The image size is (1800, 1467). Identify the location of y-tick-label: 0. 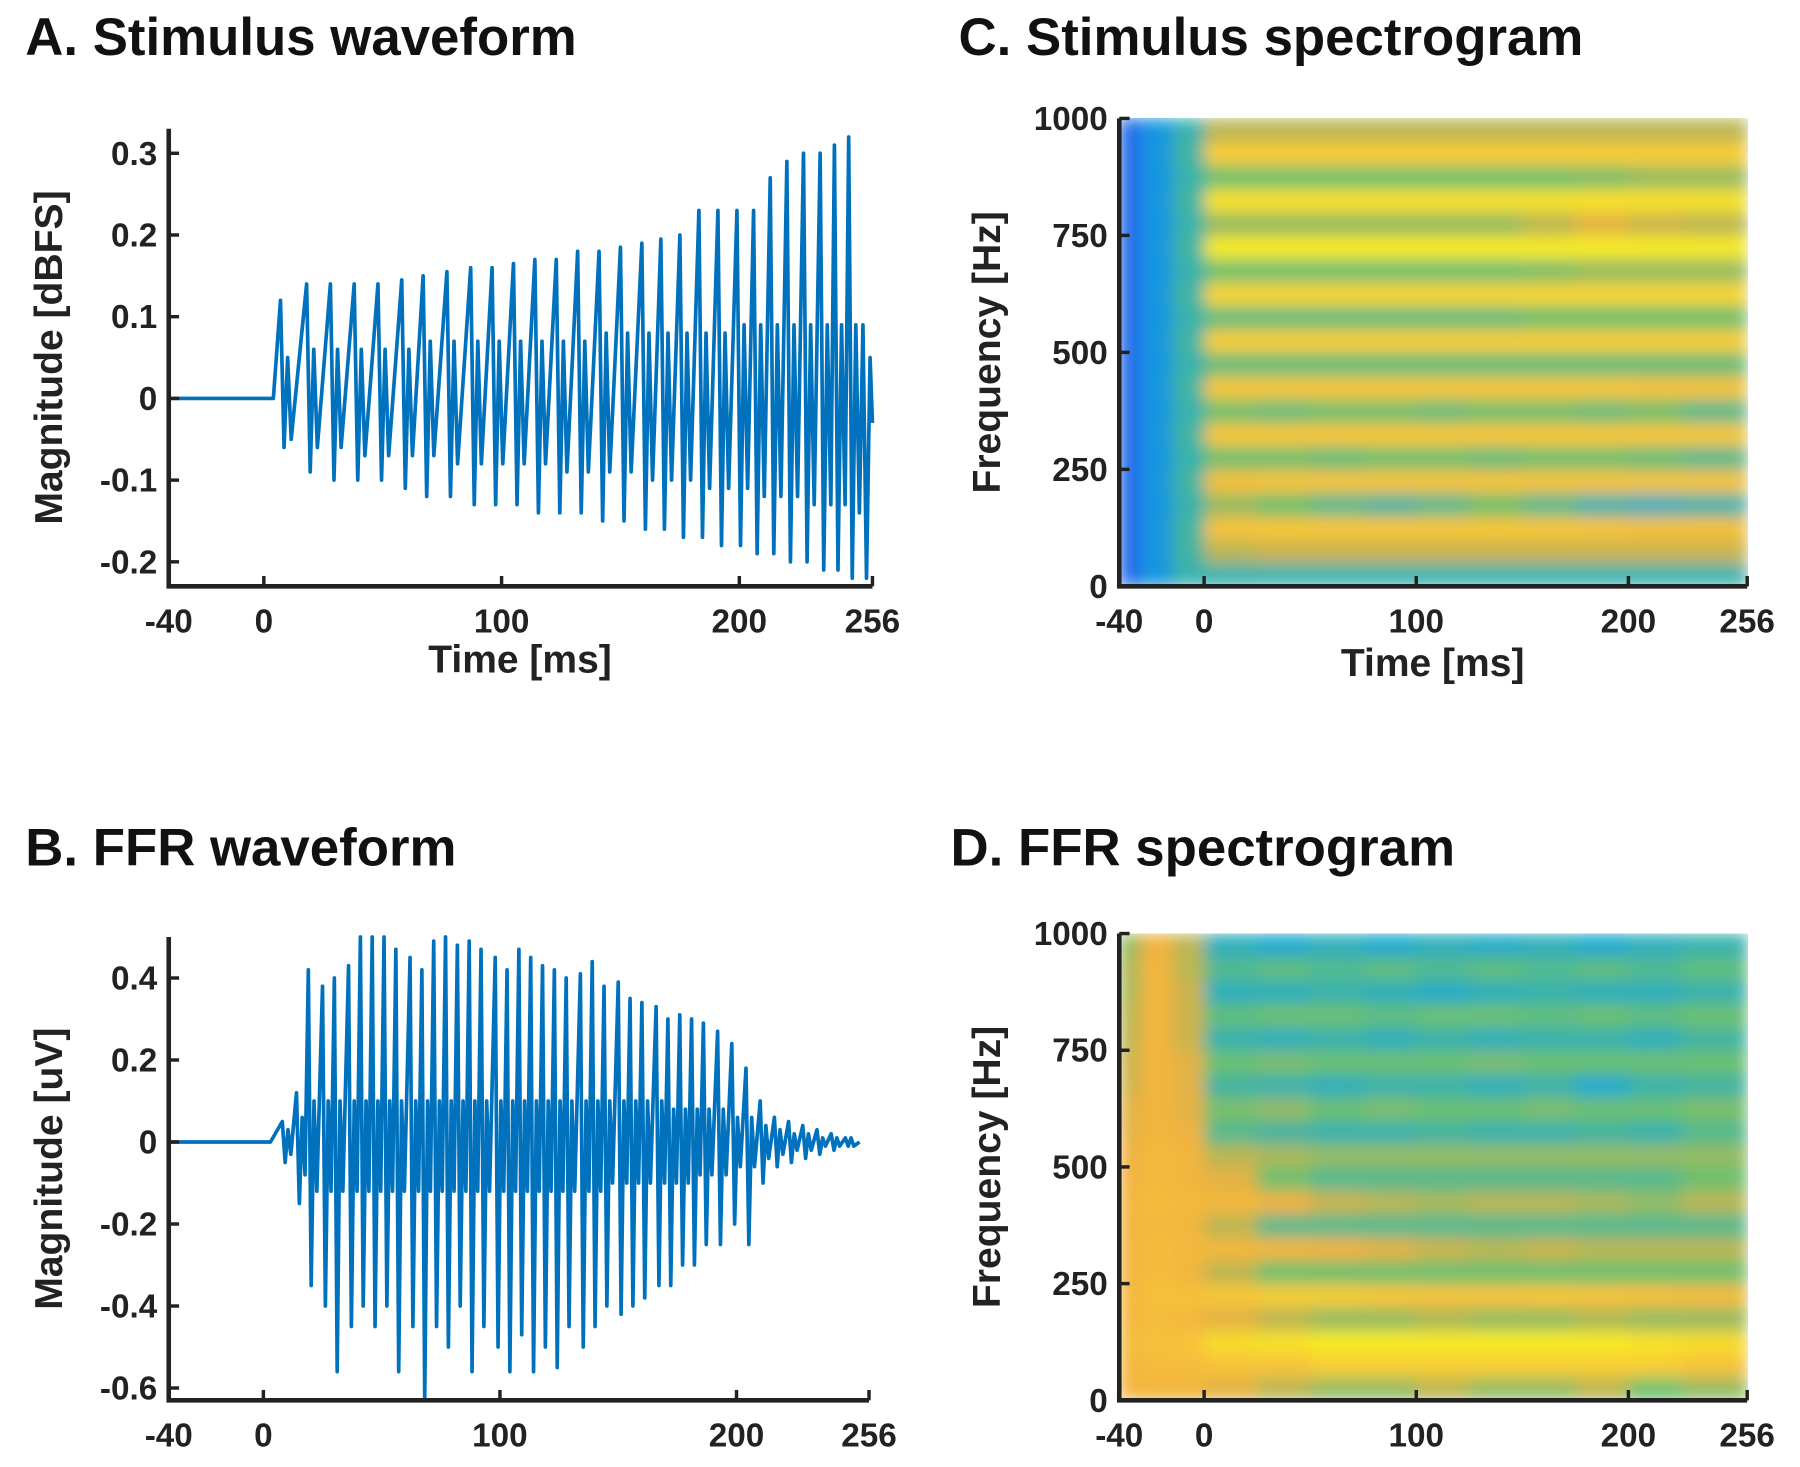
(1098, 1401).